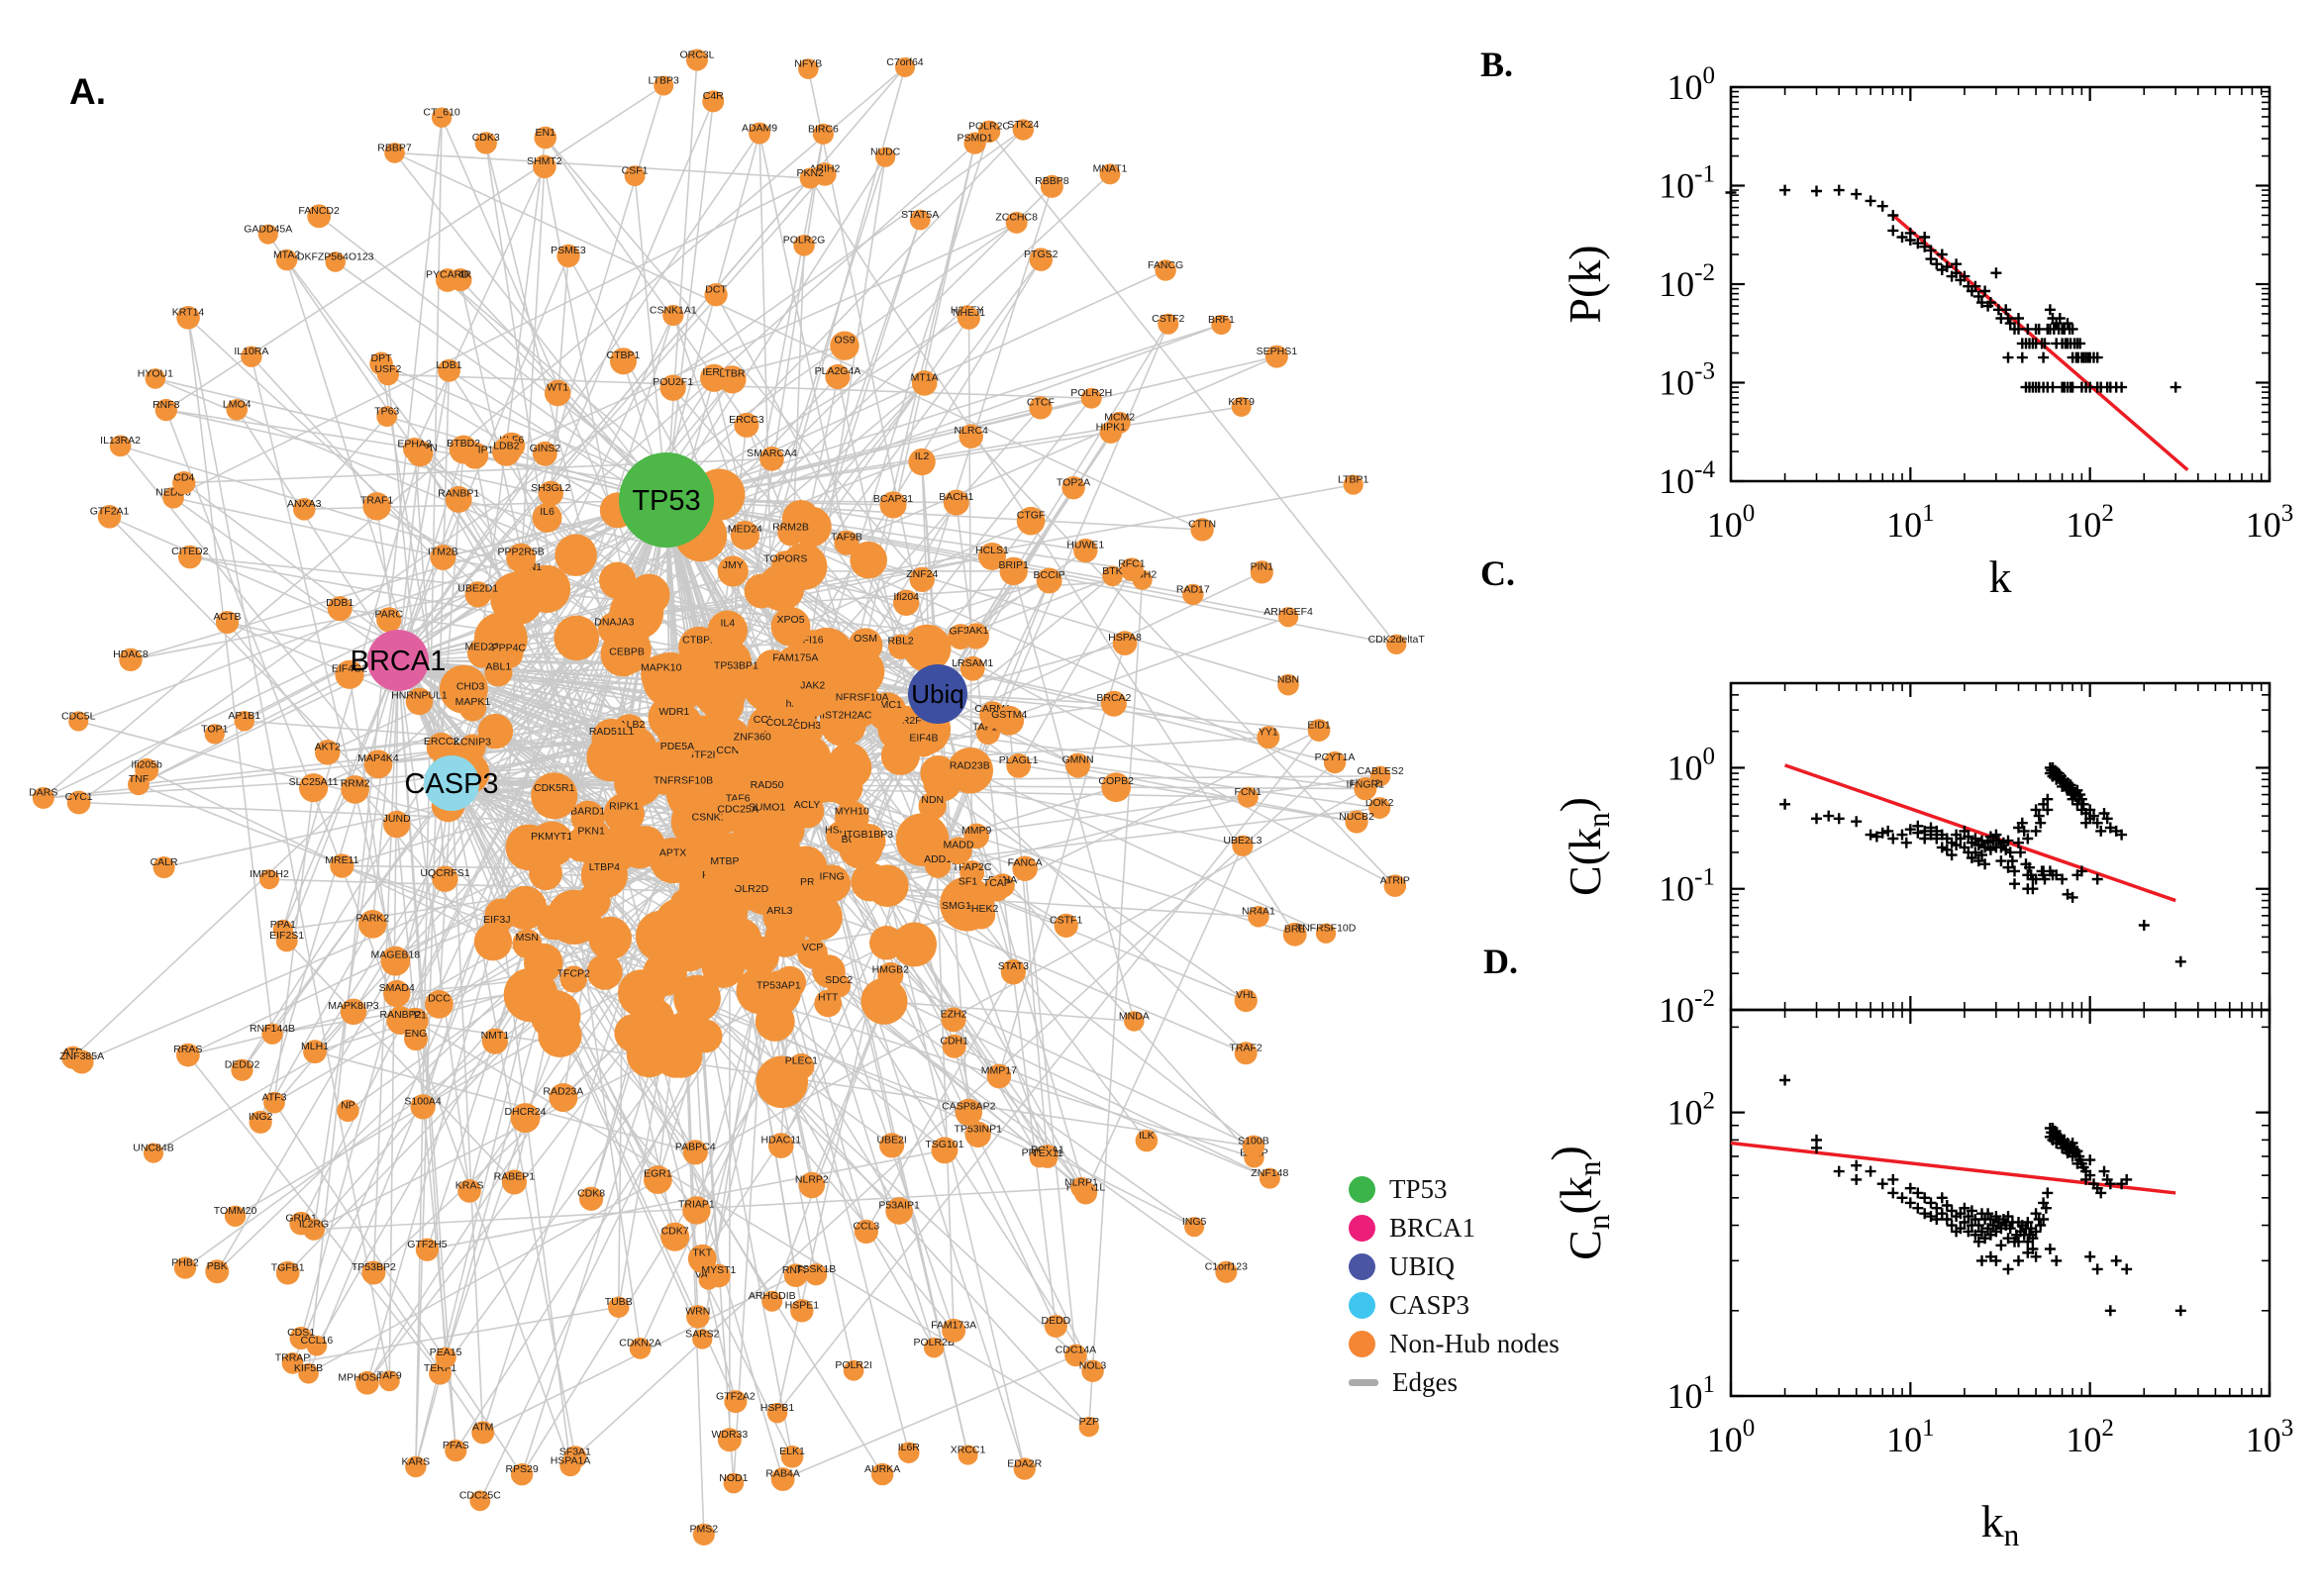  What do you see at coordinates (924, 743) in the screenshot?
I see `network-node: EIF4B` at bounding box center [924, 743].